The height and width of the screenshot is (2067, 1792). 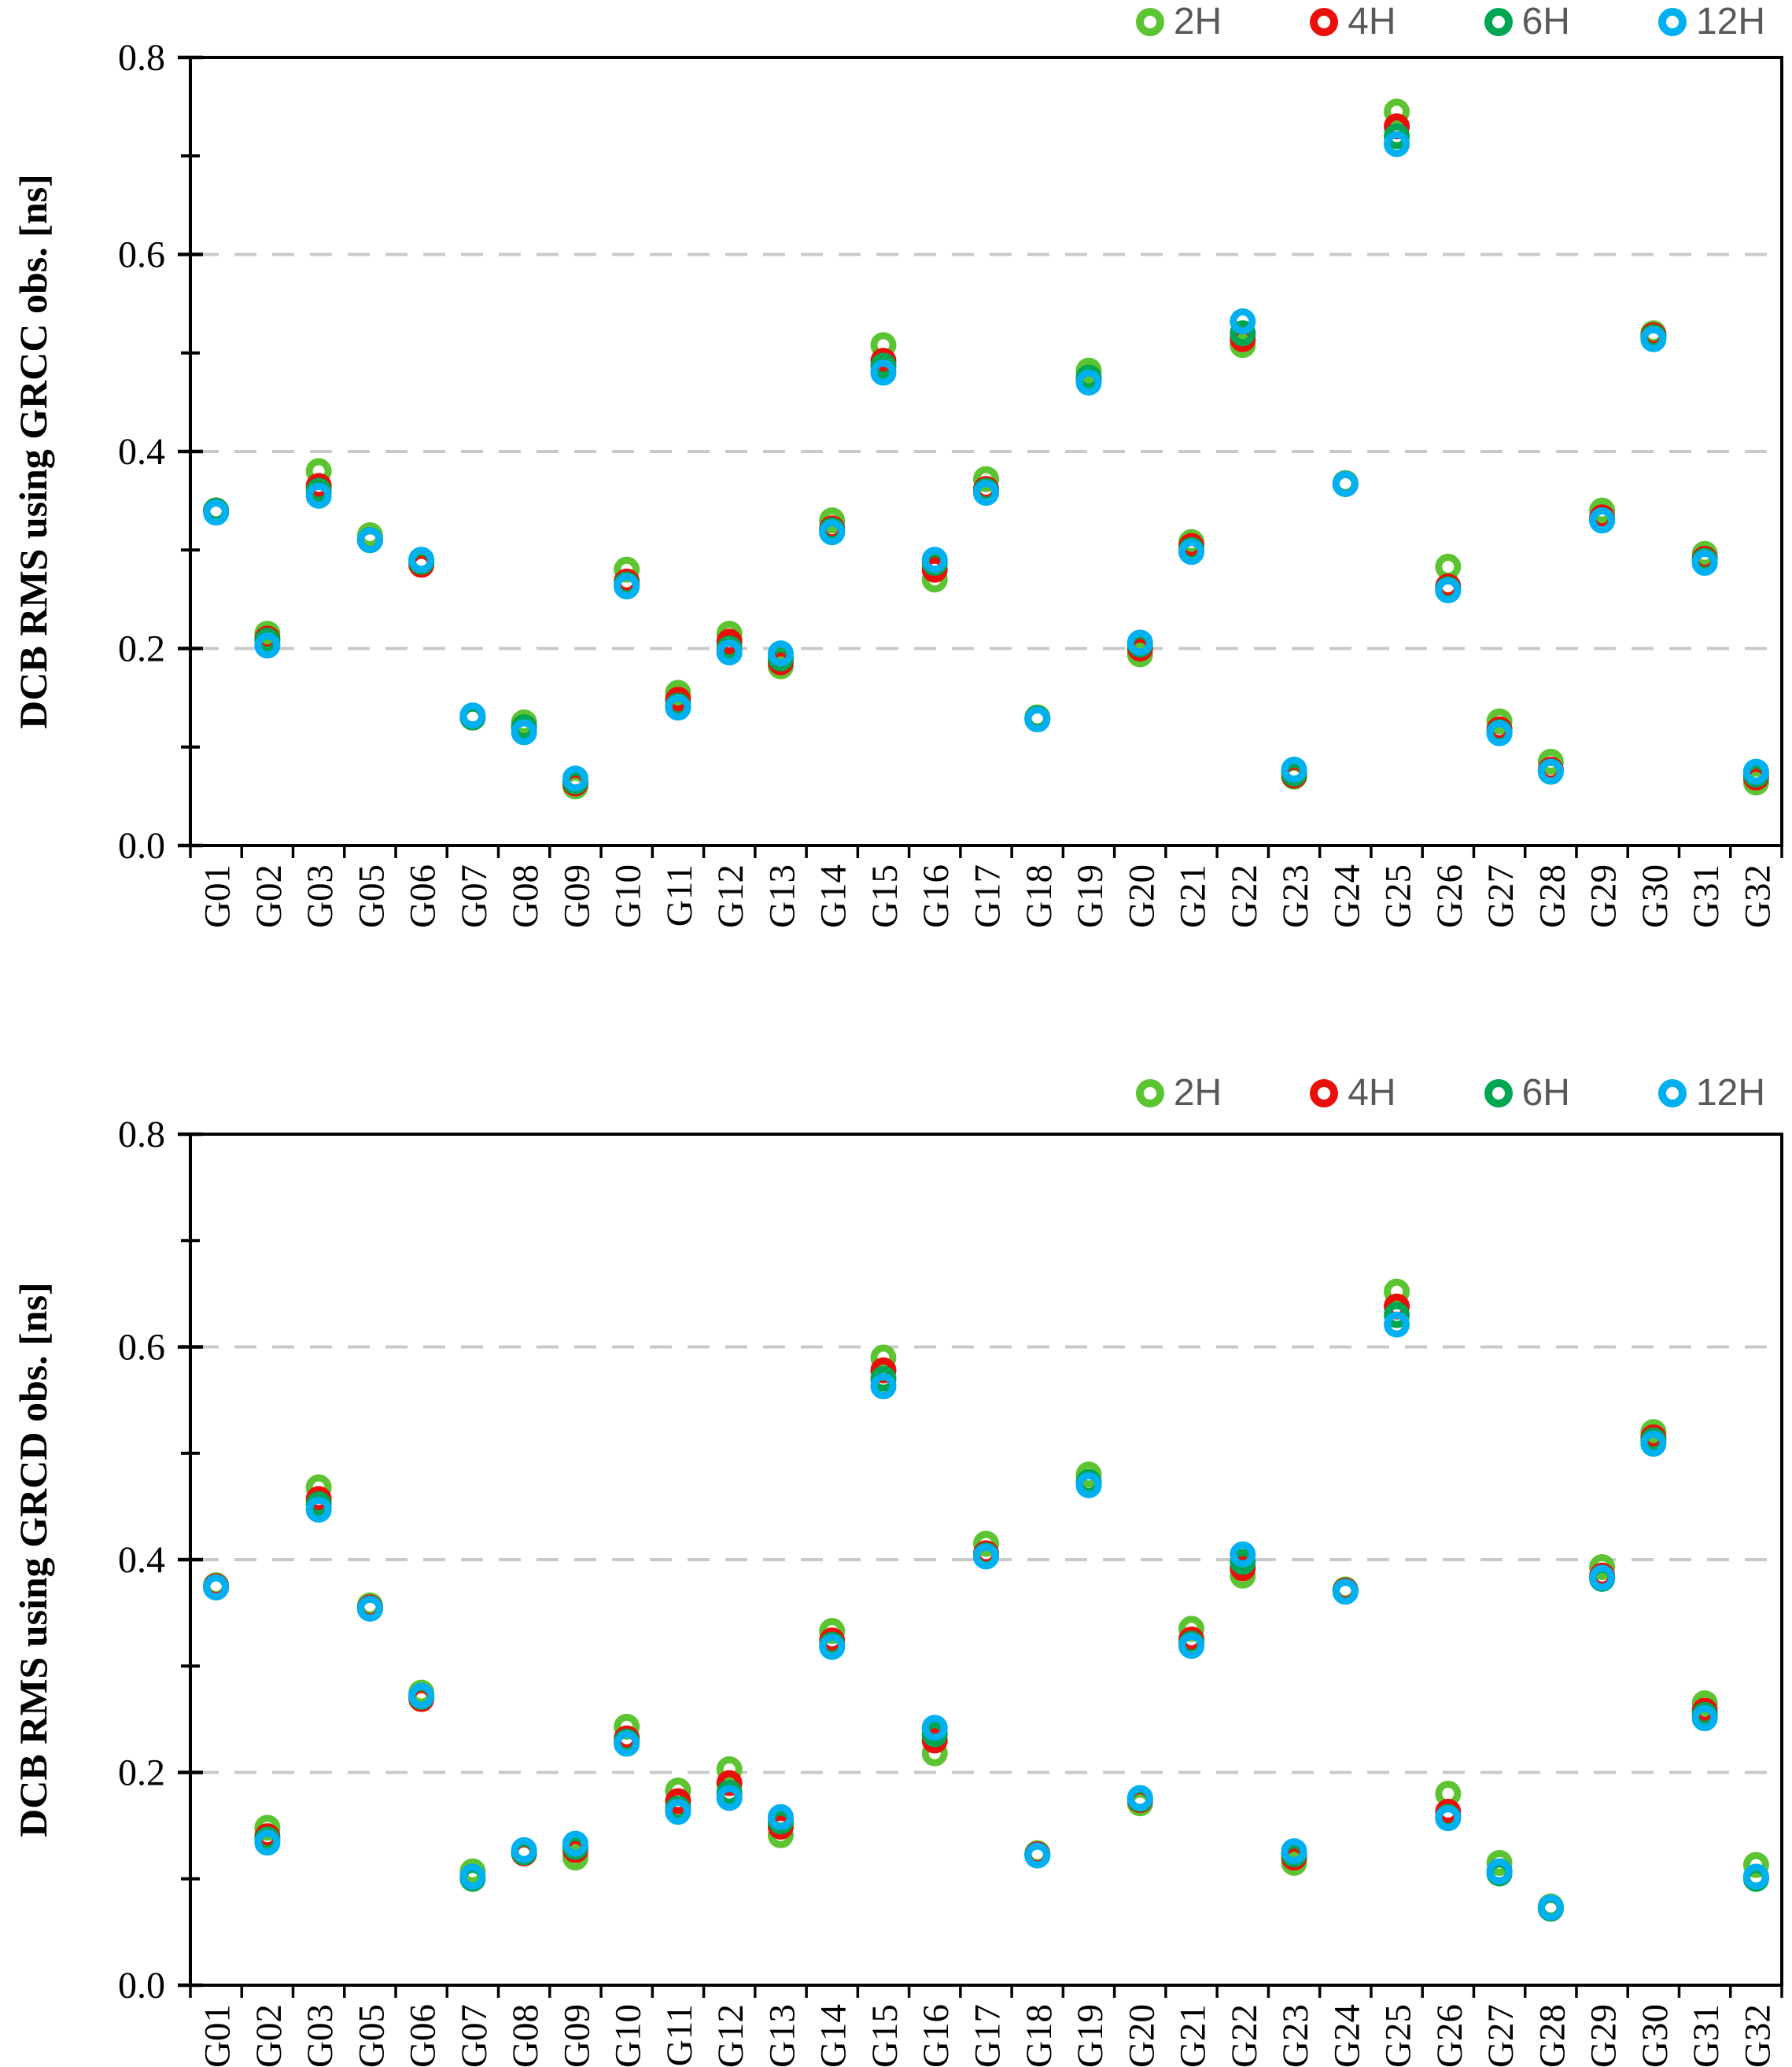 I want to click on data-point-grcd-12h-g19, so click(x=1088, y=1485).